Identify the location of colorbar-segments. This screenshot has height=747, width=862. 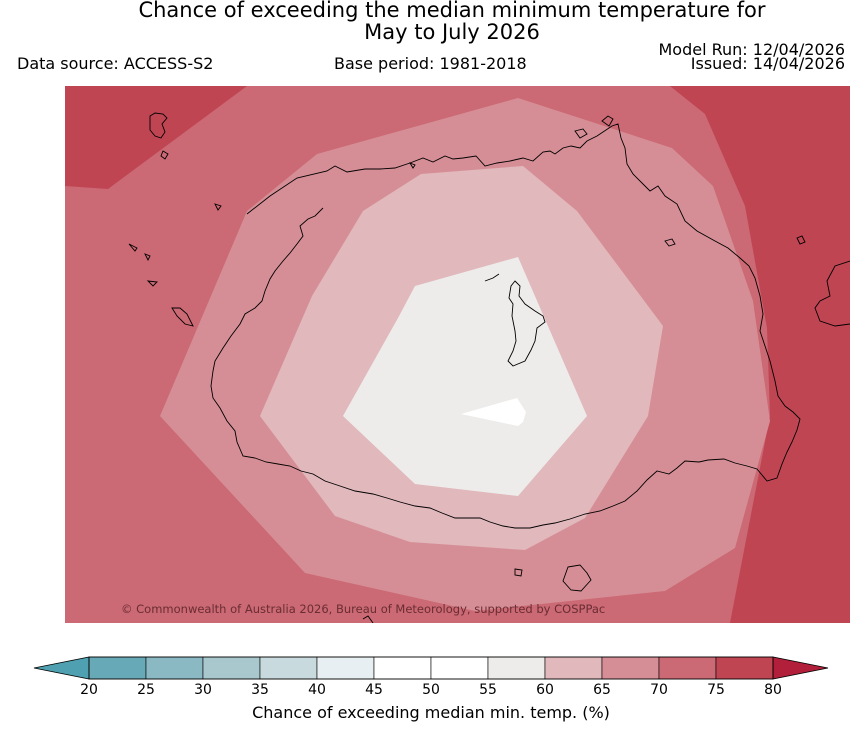
(431, 668).